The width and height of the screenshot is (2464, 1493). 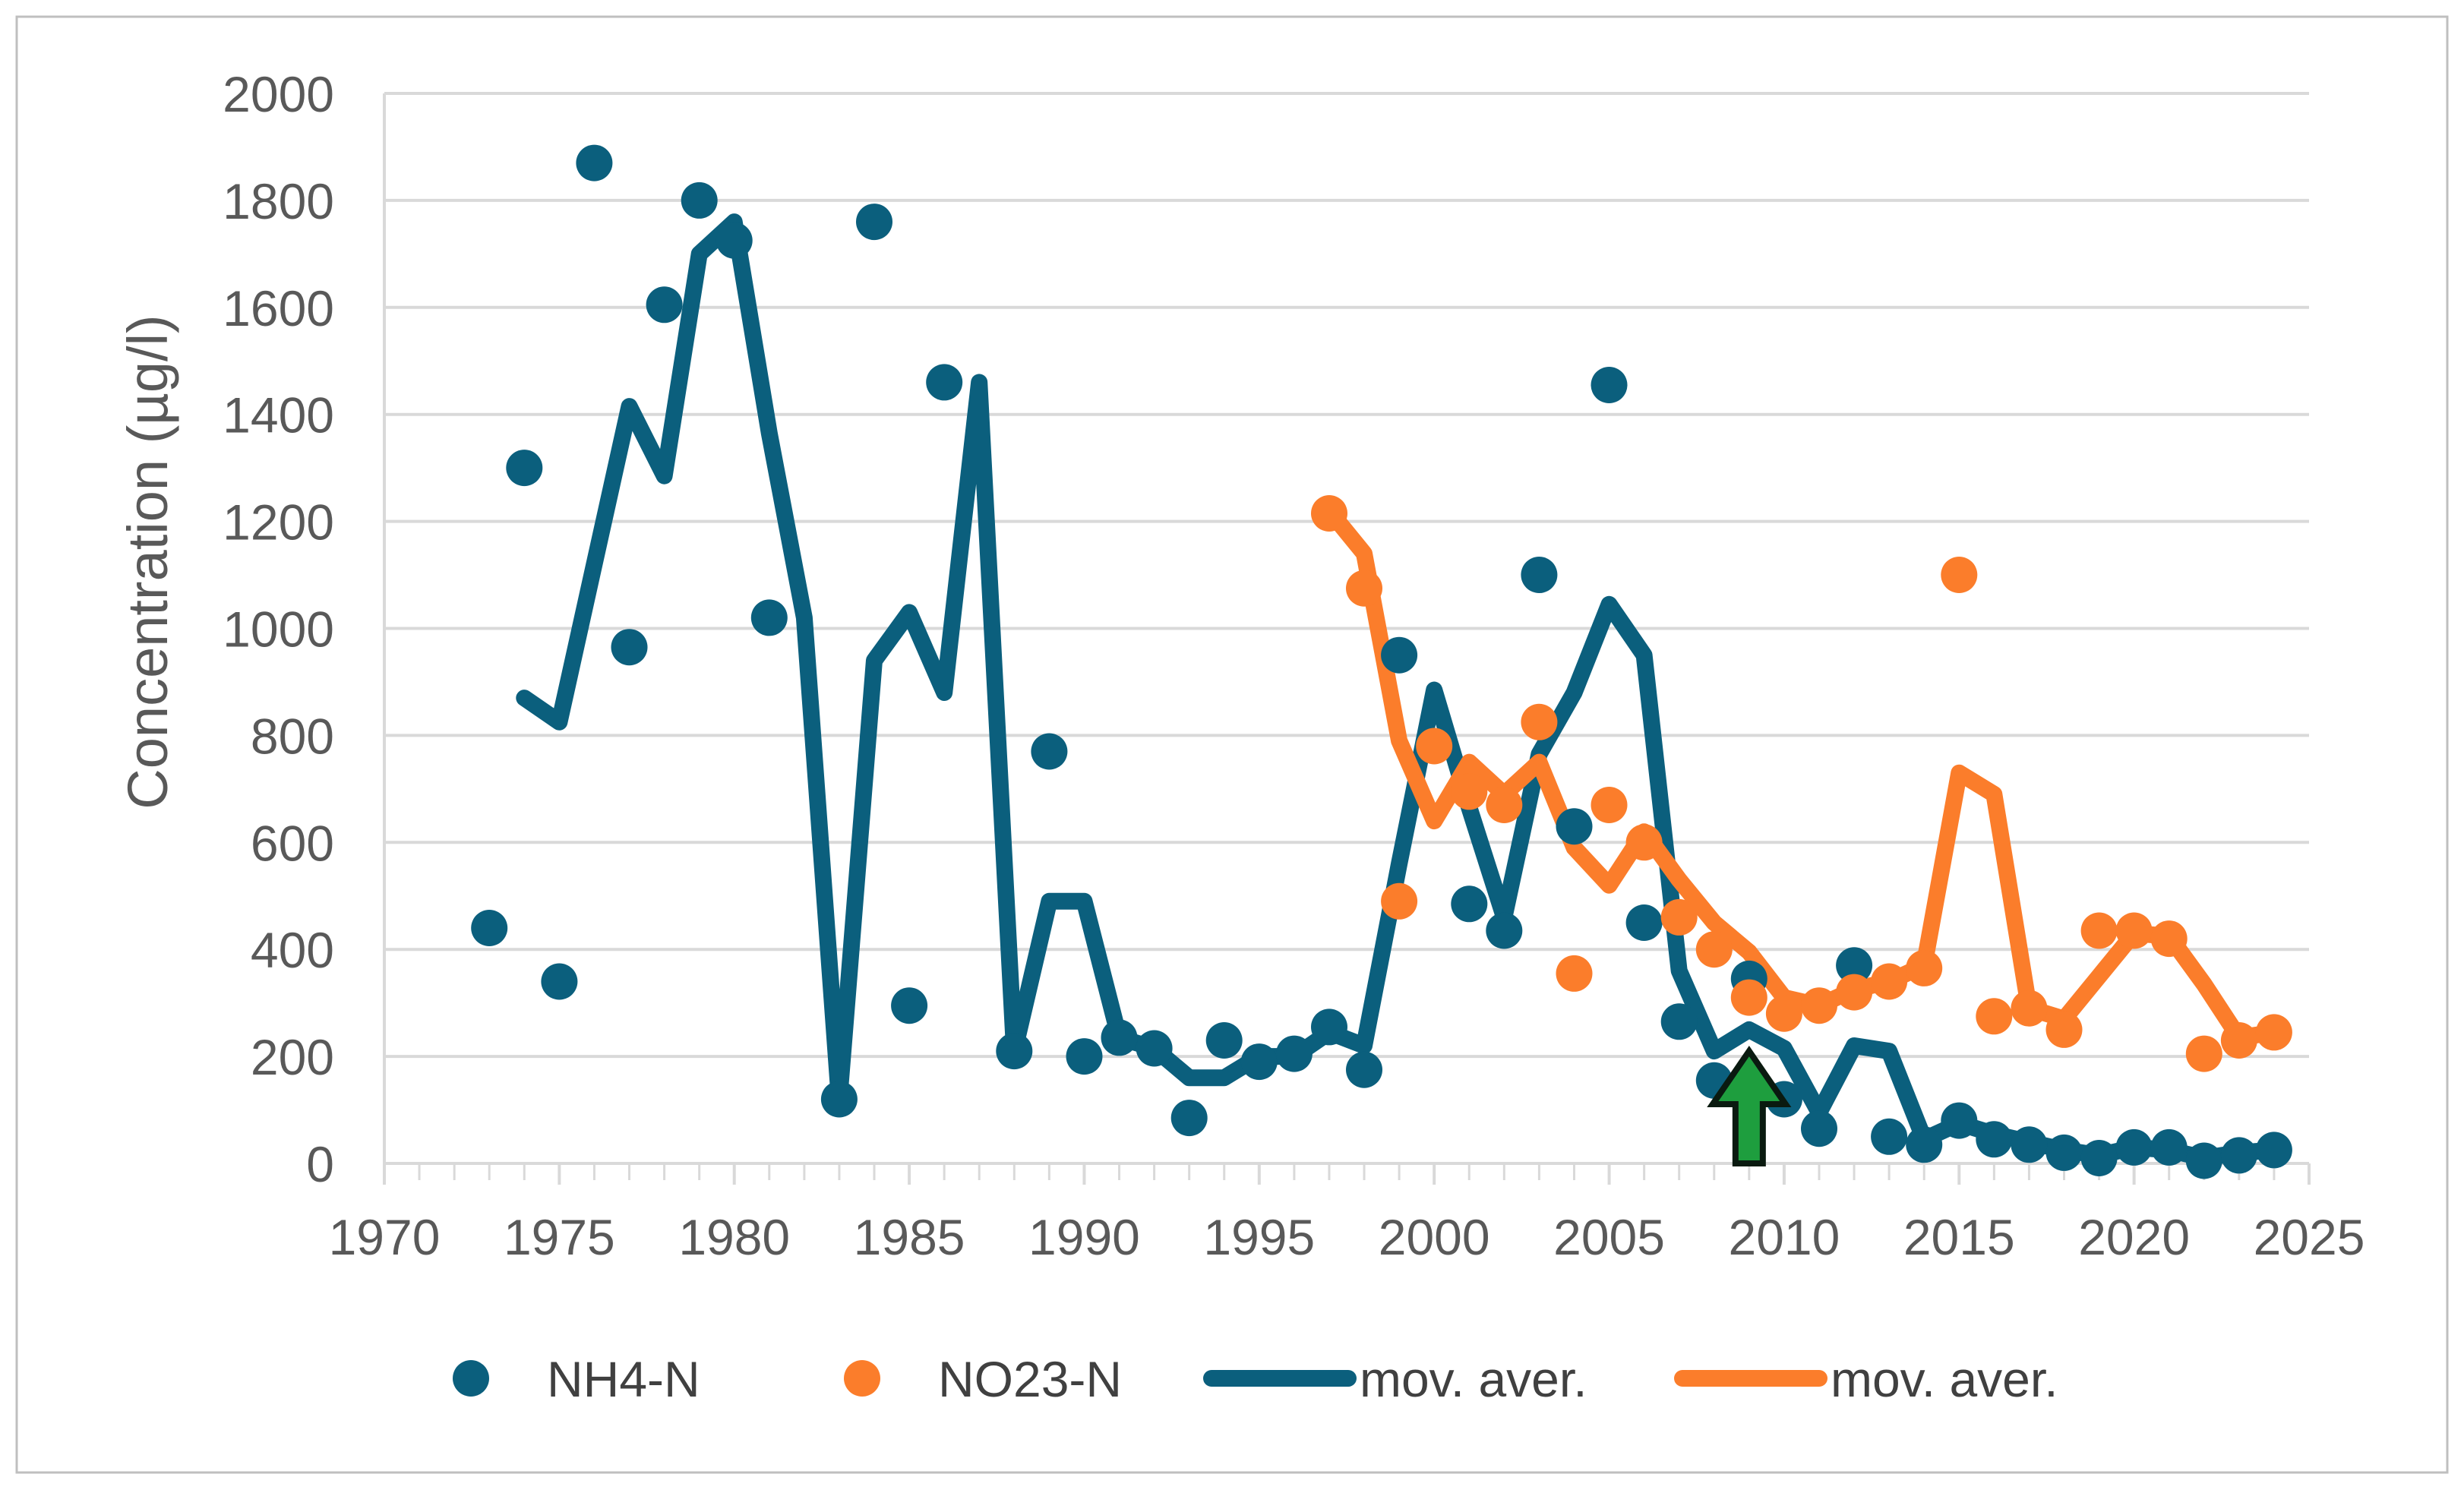 I want to click on legend-label-1: NH4-N, so click(x=623, y=1379).